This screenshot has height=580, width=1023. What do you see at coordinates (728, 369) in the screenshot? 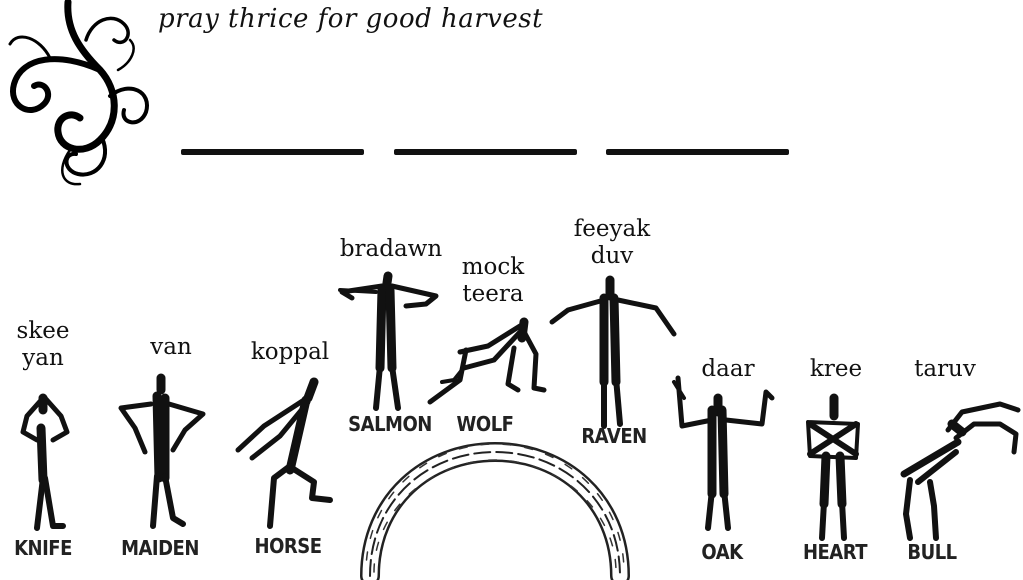
I see `pose-name-oak: daar` at bounding box center [728, 369].